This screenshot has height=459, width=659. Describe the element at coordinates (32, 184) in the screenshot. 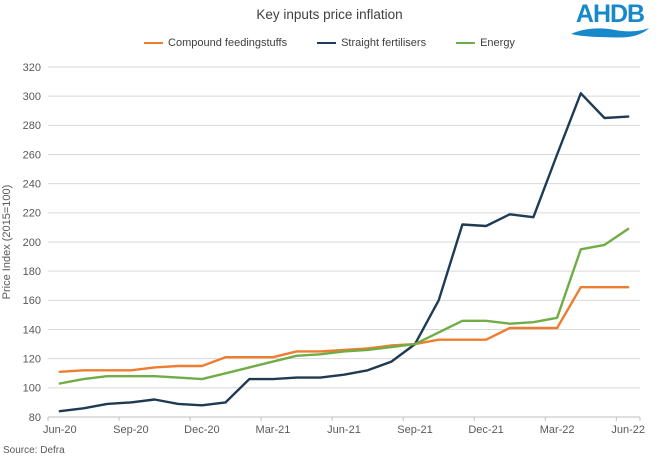

I see `y-tick-label: 240` at that location.